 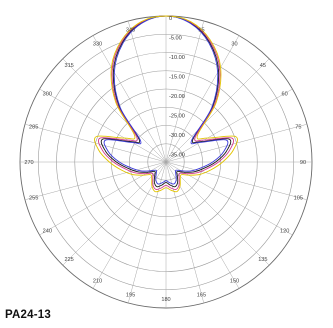 What do you see at coordinates (130, 295) in the screenshot?
I see `angle-tick-label: 195` at bounding box center [130, 295].